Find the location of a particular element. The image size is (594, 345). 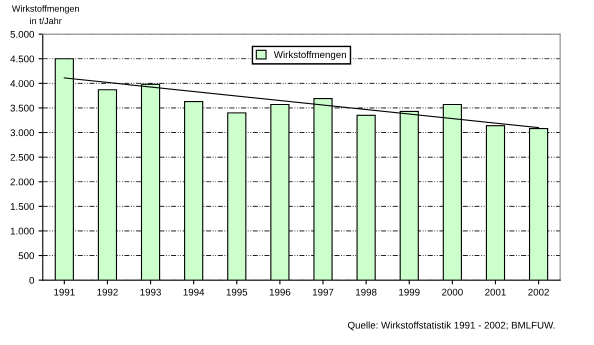

x-tick-label: 1995 is located at coordinates (237, 292).